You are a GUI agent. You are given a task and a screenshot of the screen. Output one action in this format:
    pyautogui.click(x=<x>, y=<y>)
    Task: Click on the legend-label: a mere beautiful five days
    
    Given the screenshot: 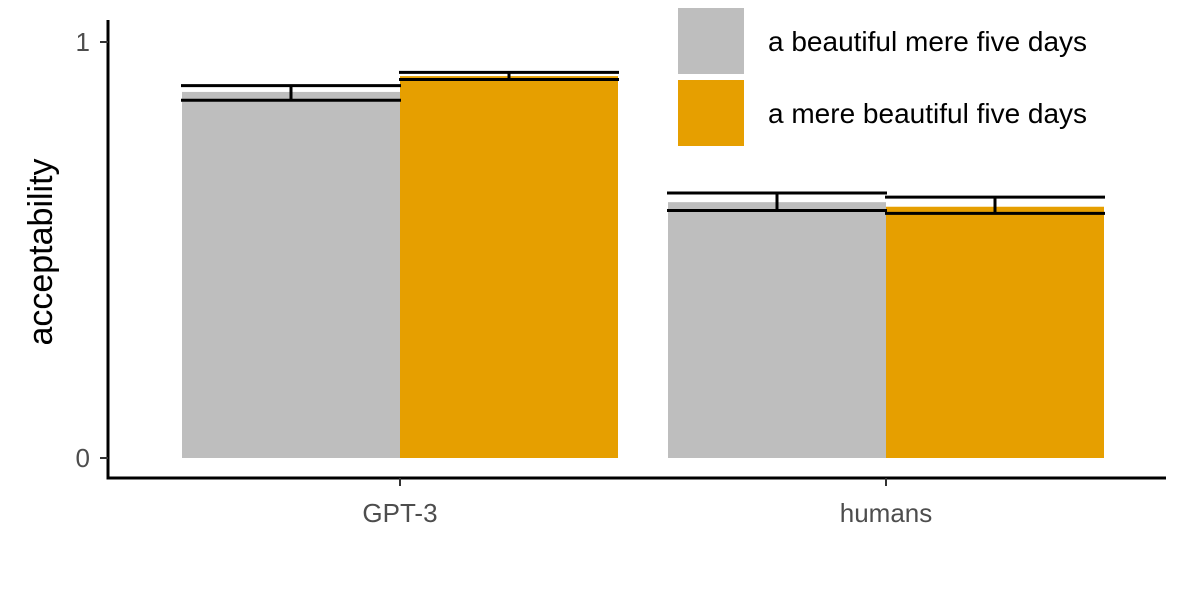 What is the action you would take?
    pyautogui.click(x=927, y=113)
    